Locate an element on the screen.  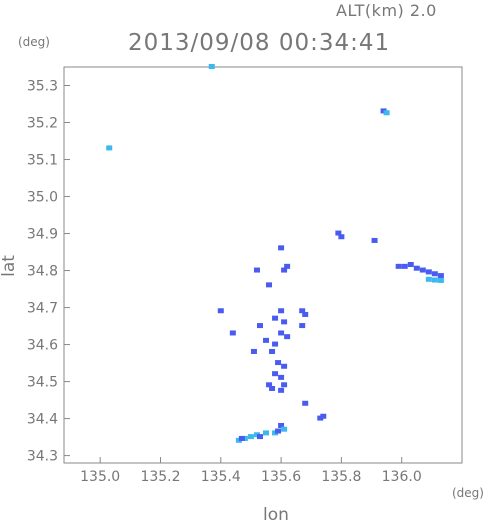
y-tick-label: 35.3 is located at coordinates (42, 87).